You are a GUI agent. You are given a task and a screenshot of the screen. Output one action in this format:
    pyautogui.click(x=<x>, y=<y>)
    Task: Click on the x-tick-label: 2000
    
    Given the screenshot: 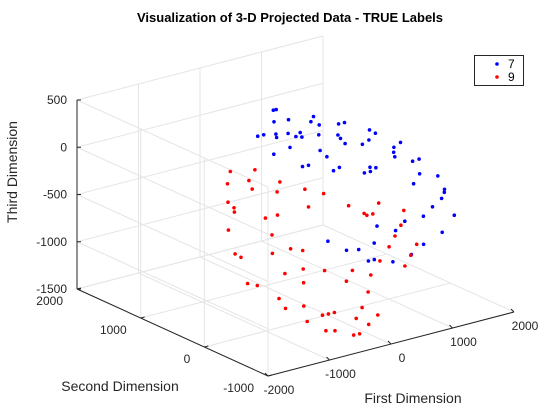 What is the action you would take?
    pyautogui.click(x=525, y=326)
    